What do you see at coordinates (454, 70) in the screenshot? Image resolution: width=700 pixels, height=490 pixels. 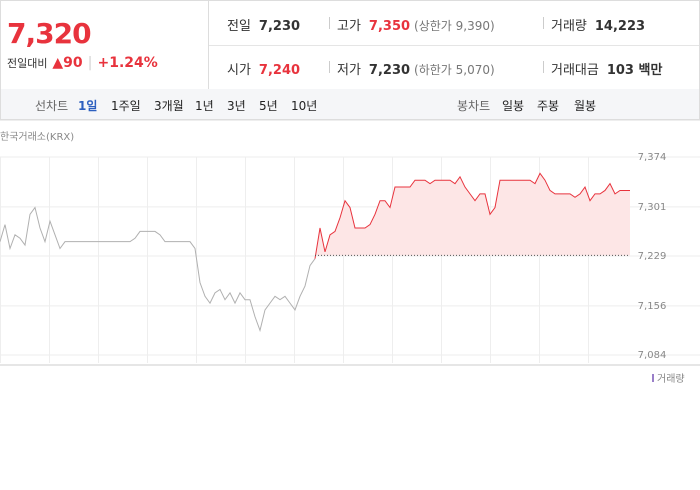 I see `stat-note: (하한가 5,070)` at bounding box center [454, 70].